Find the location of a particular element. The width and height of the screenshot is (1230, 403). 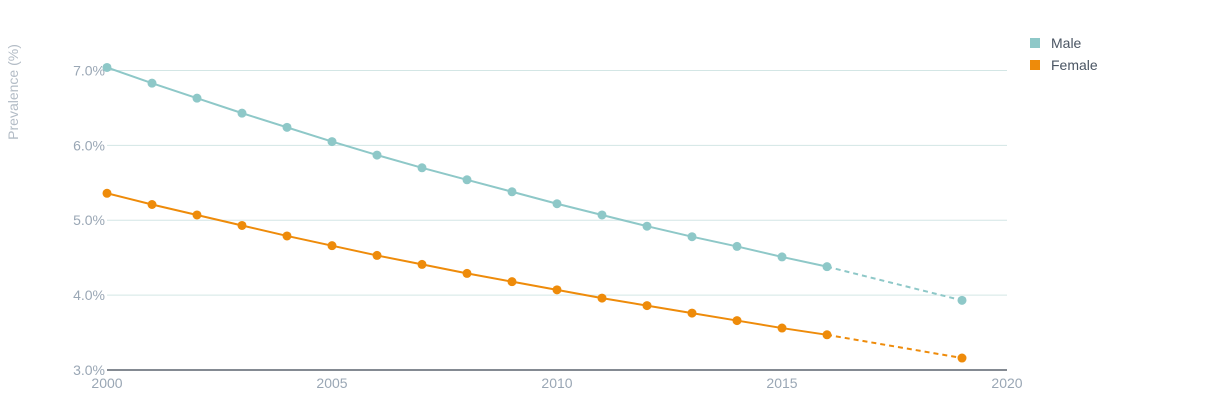

y-tick-label: 6.0% is located at coordinates (89, 145).